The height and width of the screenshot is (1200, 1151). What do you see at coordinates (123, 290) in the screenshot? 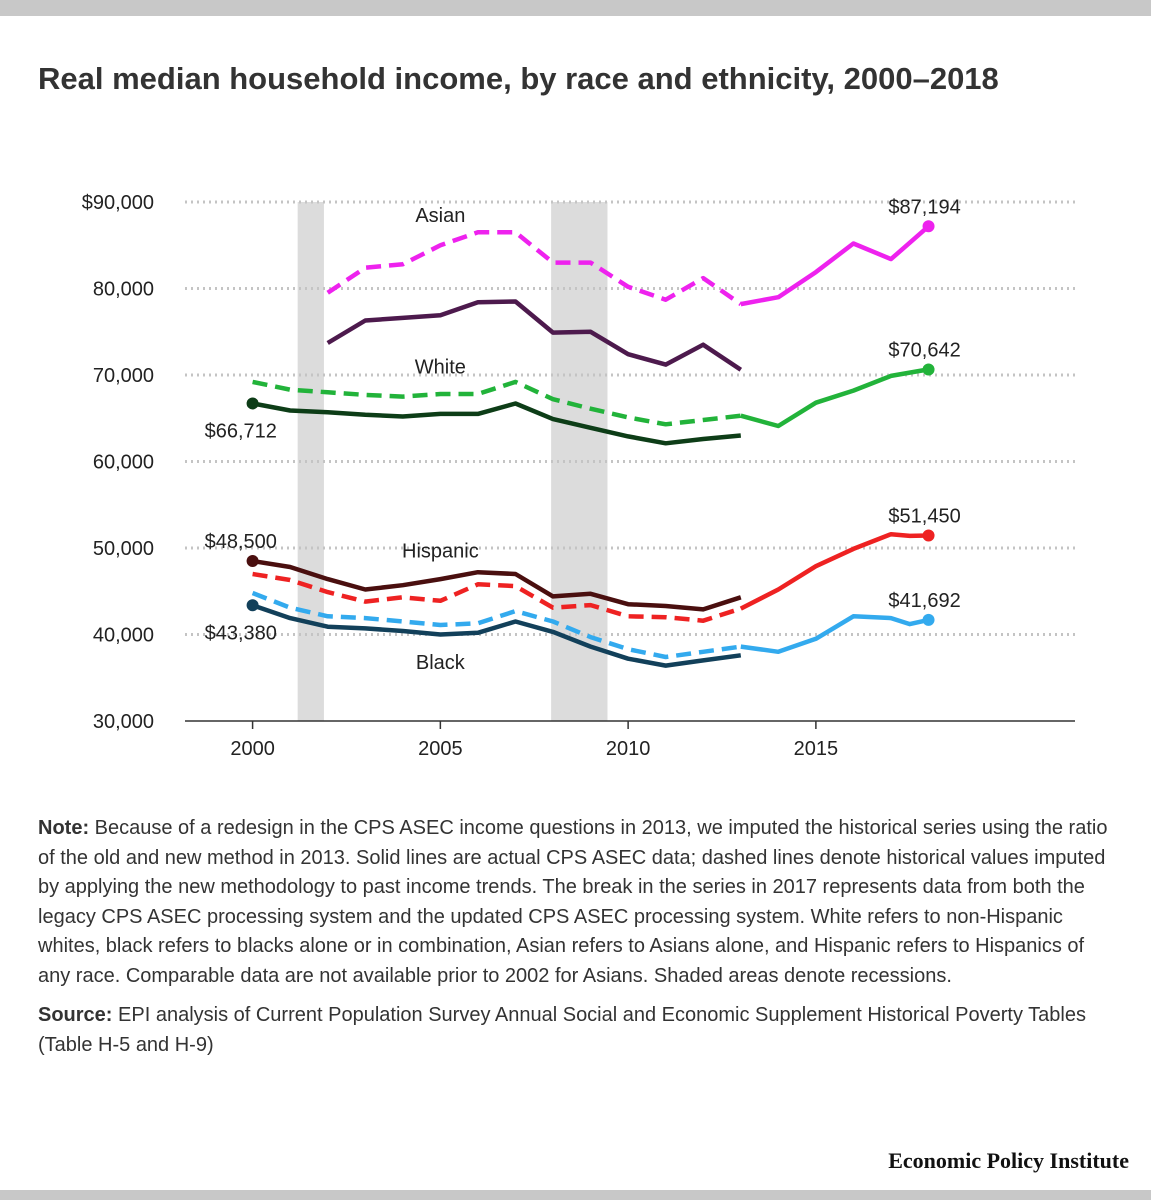
I see `y-tick-label-80000: 80,000` at bounding box center [123, 290].